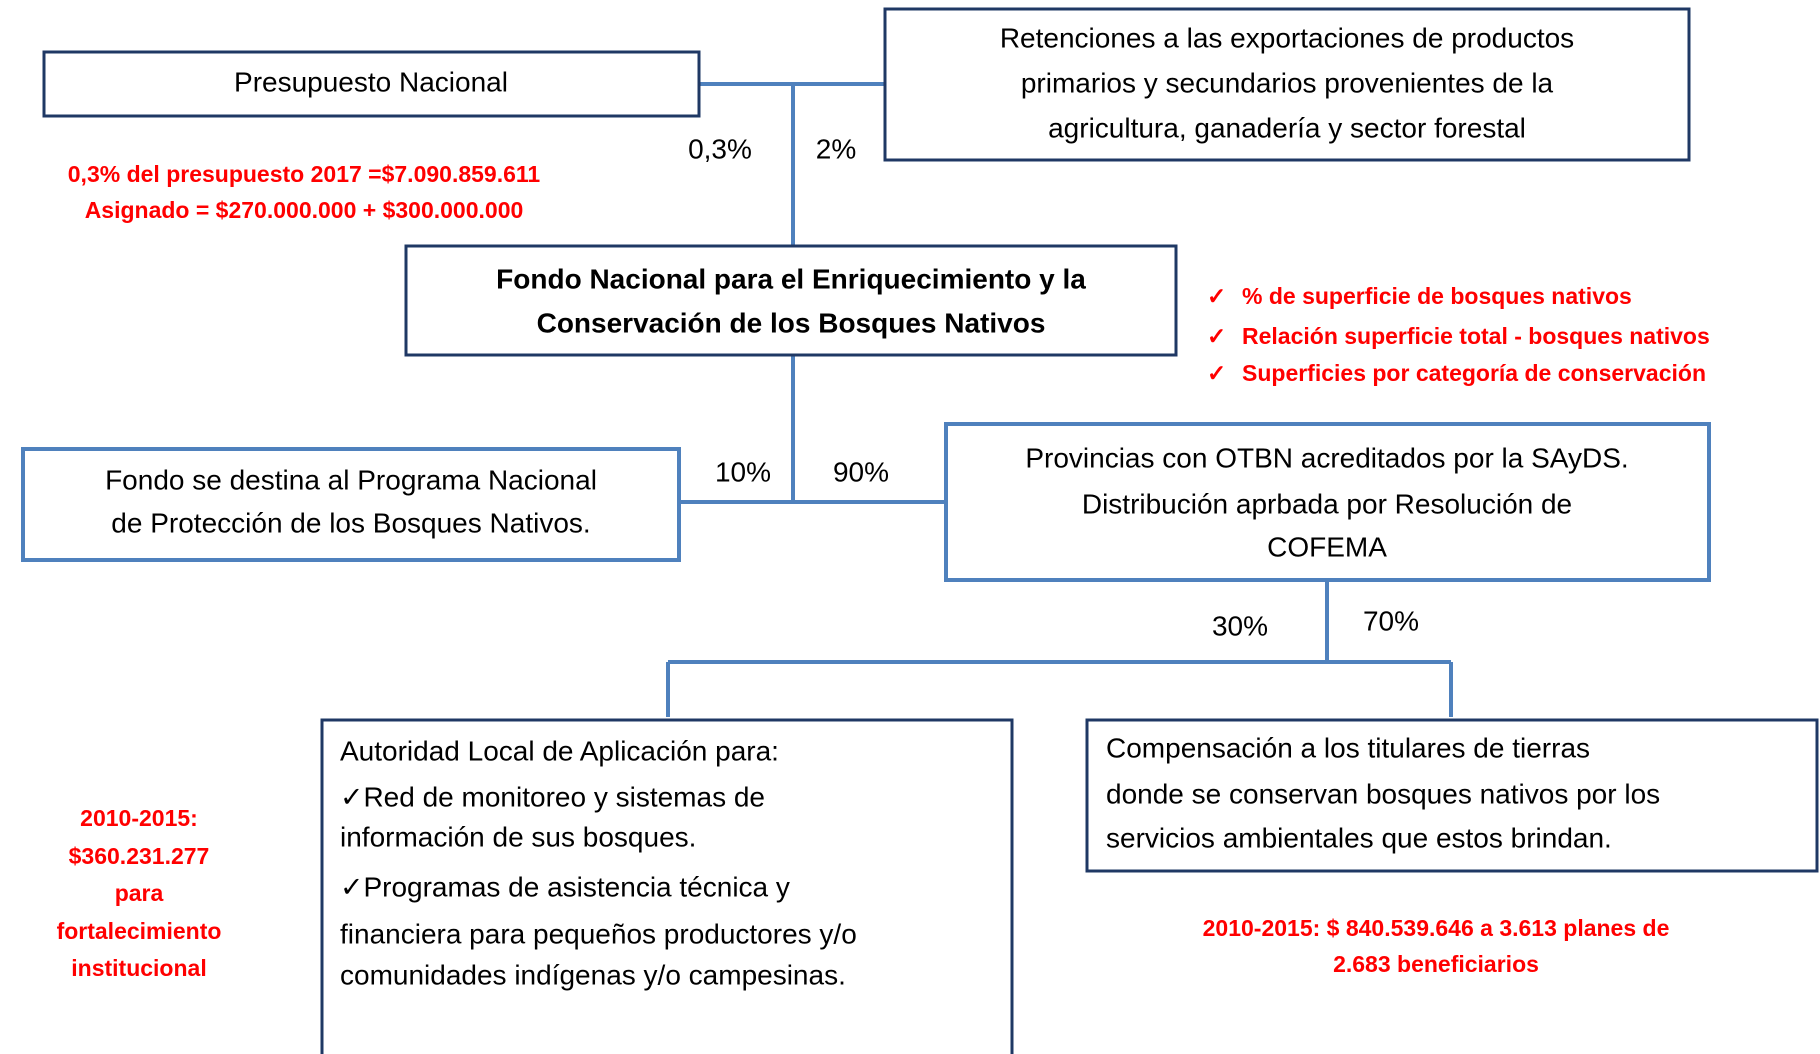 The height and width of the screenshot is (1054, 1820). I want to click on node-text: ✓Red de monitoreo y sistemas de, so click(552, 796).